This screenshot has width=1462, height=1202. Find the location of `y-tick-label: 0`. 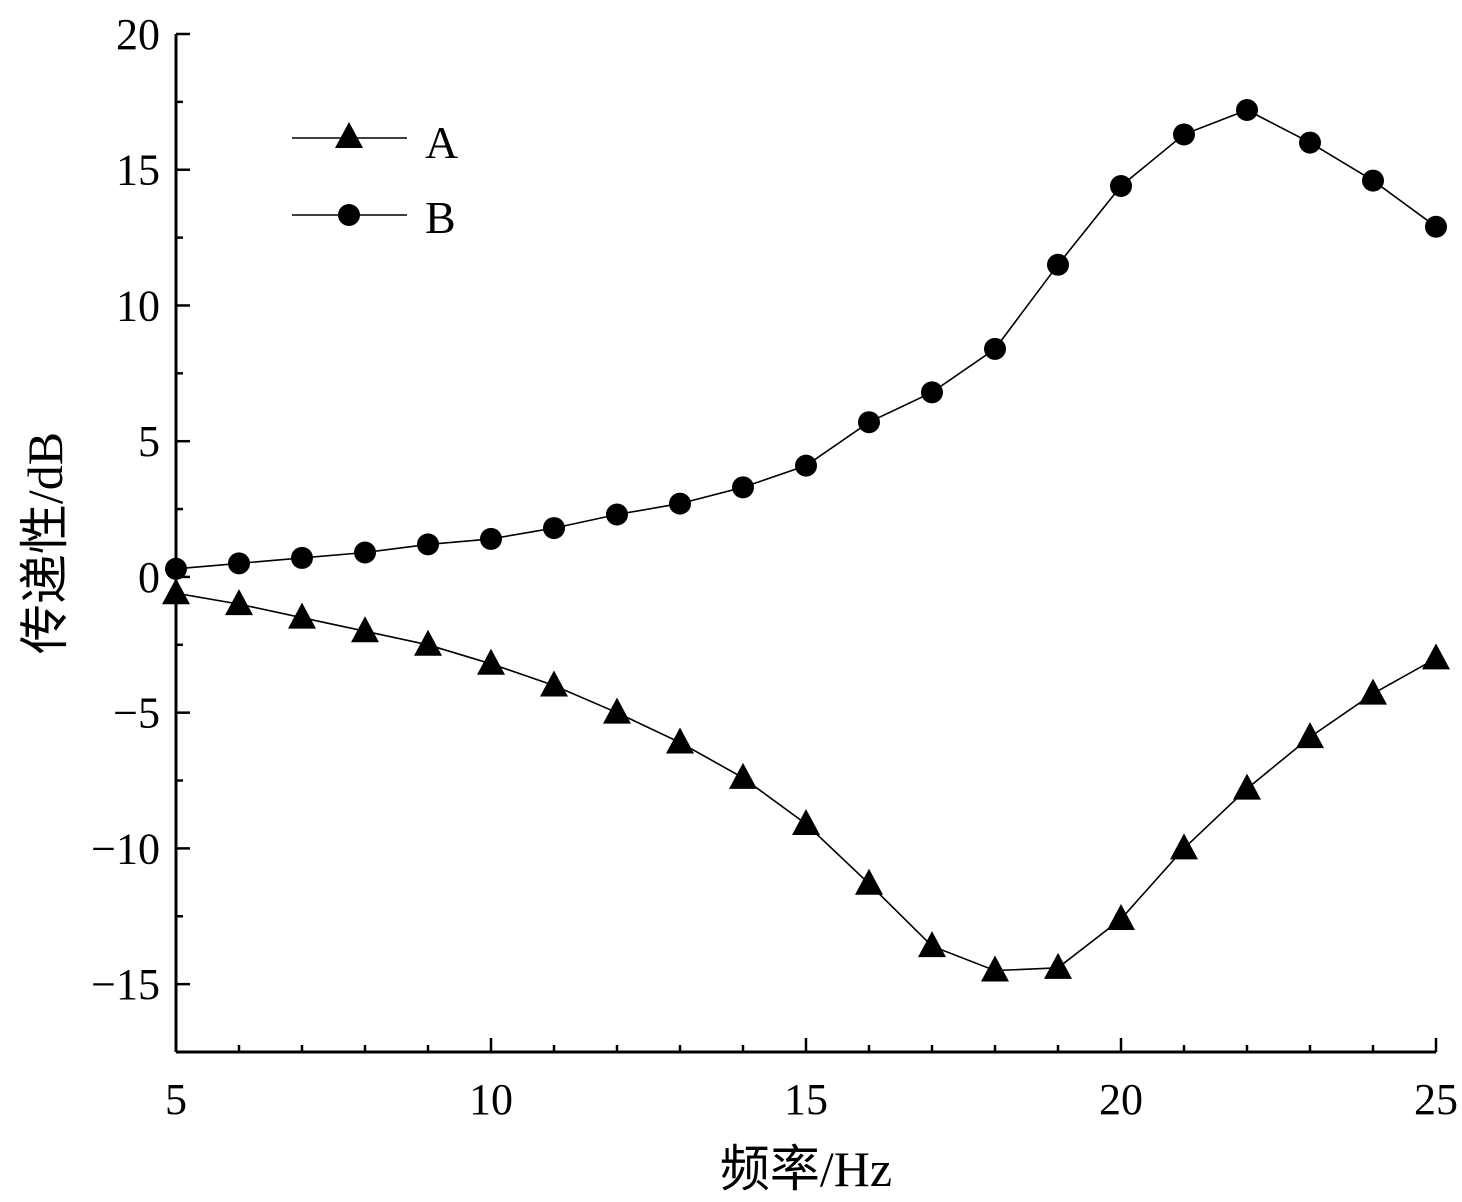

y-tick-label: 0 is located at coordinates (149, 577).